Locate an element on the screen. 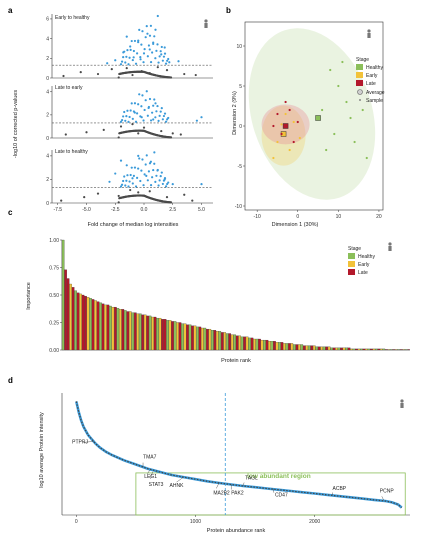 The height and width of the screenshot is (534, 438). pca-legend-average: Average is located at coordinates (375, 93).